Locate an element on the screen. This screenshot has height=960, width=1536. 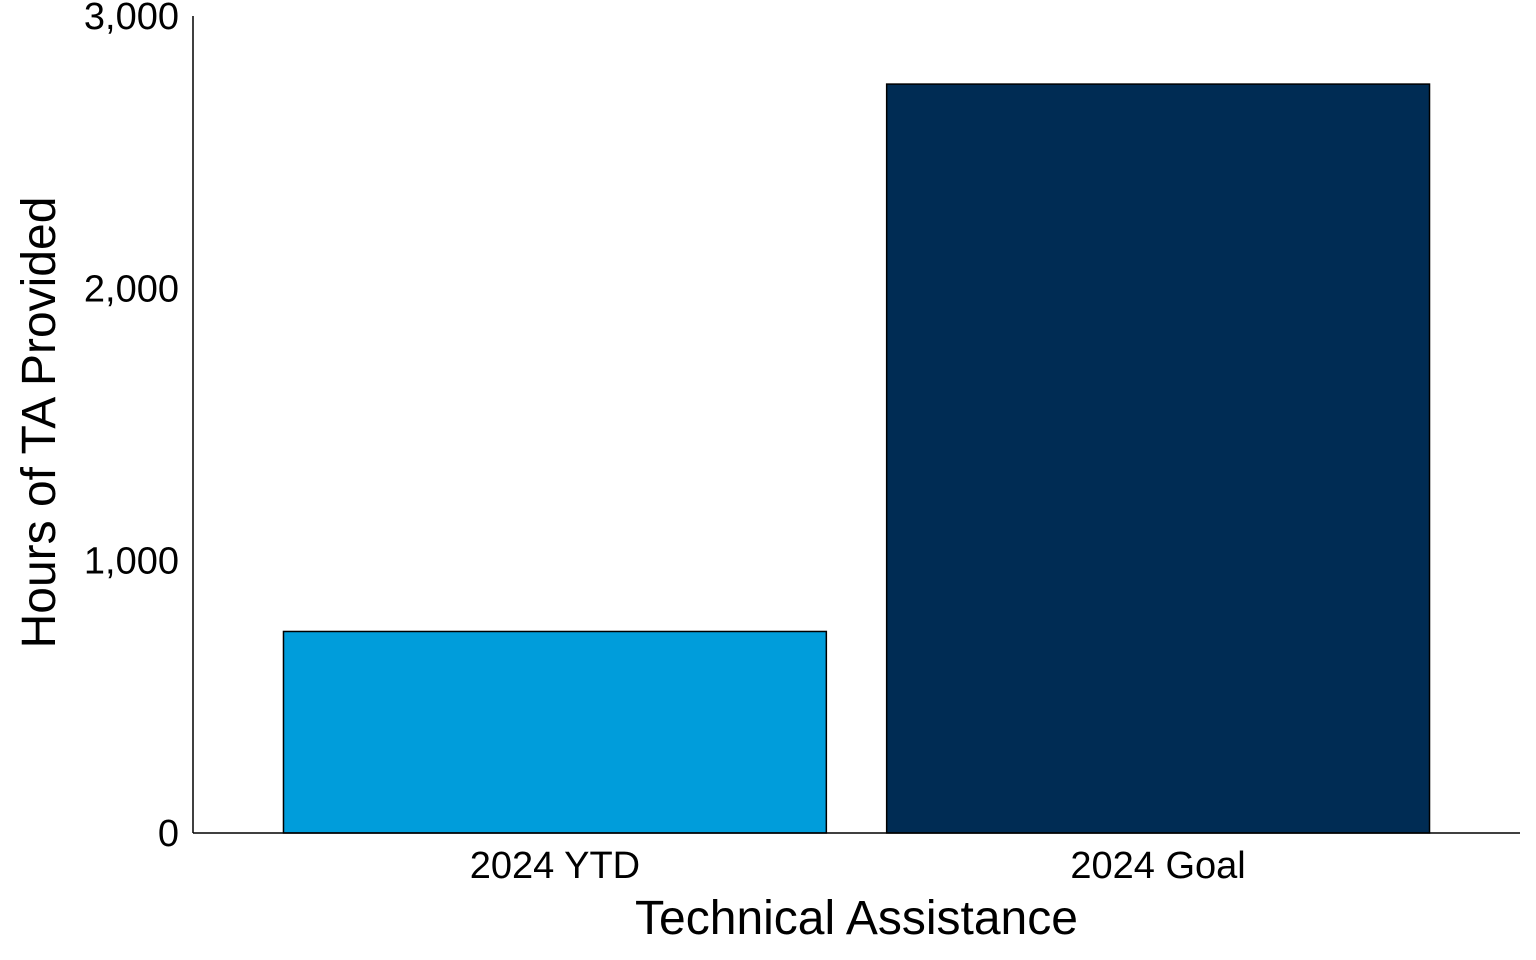
y-tick-label: 3,000 is located at coordinates (131, 19).